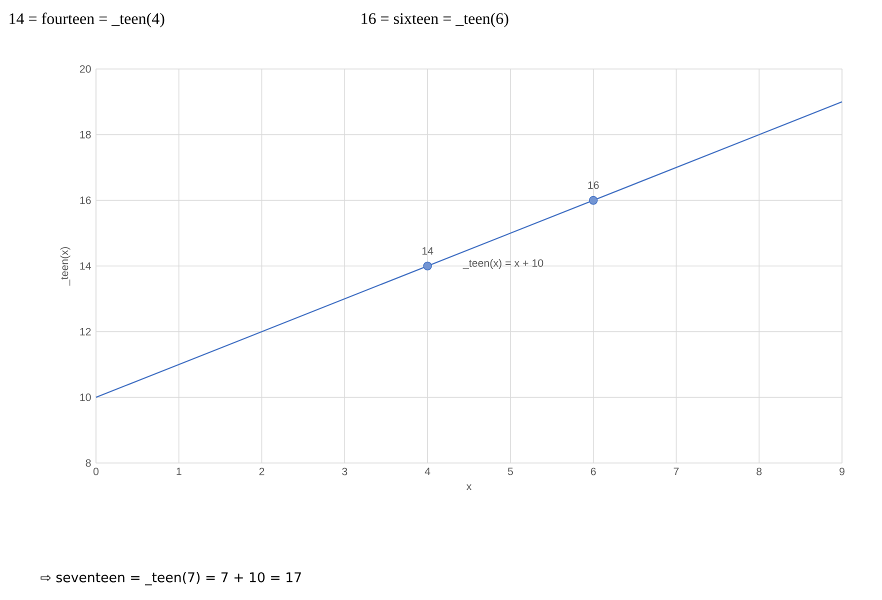 The image size is (882, 600). I want to click on x-tick-label: 3, so click(345, 472).